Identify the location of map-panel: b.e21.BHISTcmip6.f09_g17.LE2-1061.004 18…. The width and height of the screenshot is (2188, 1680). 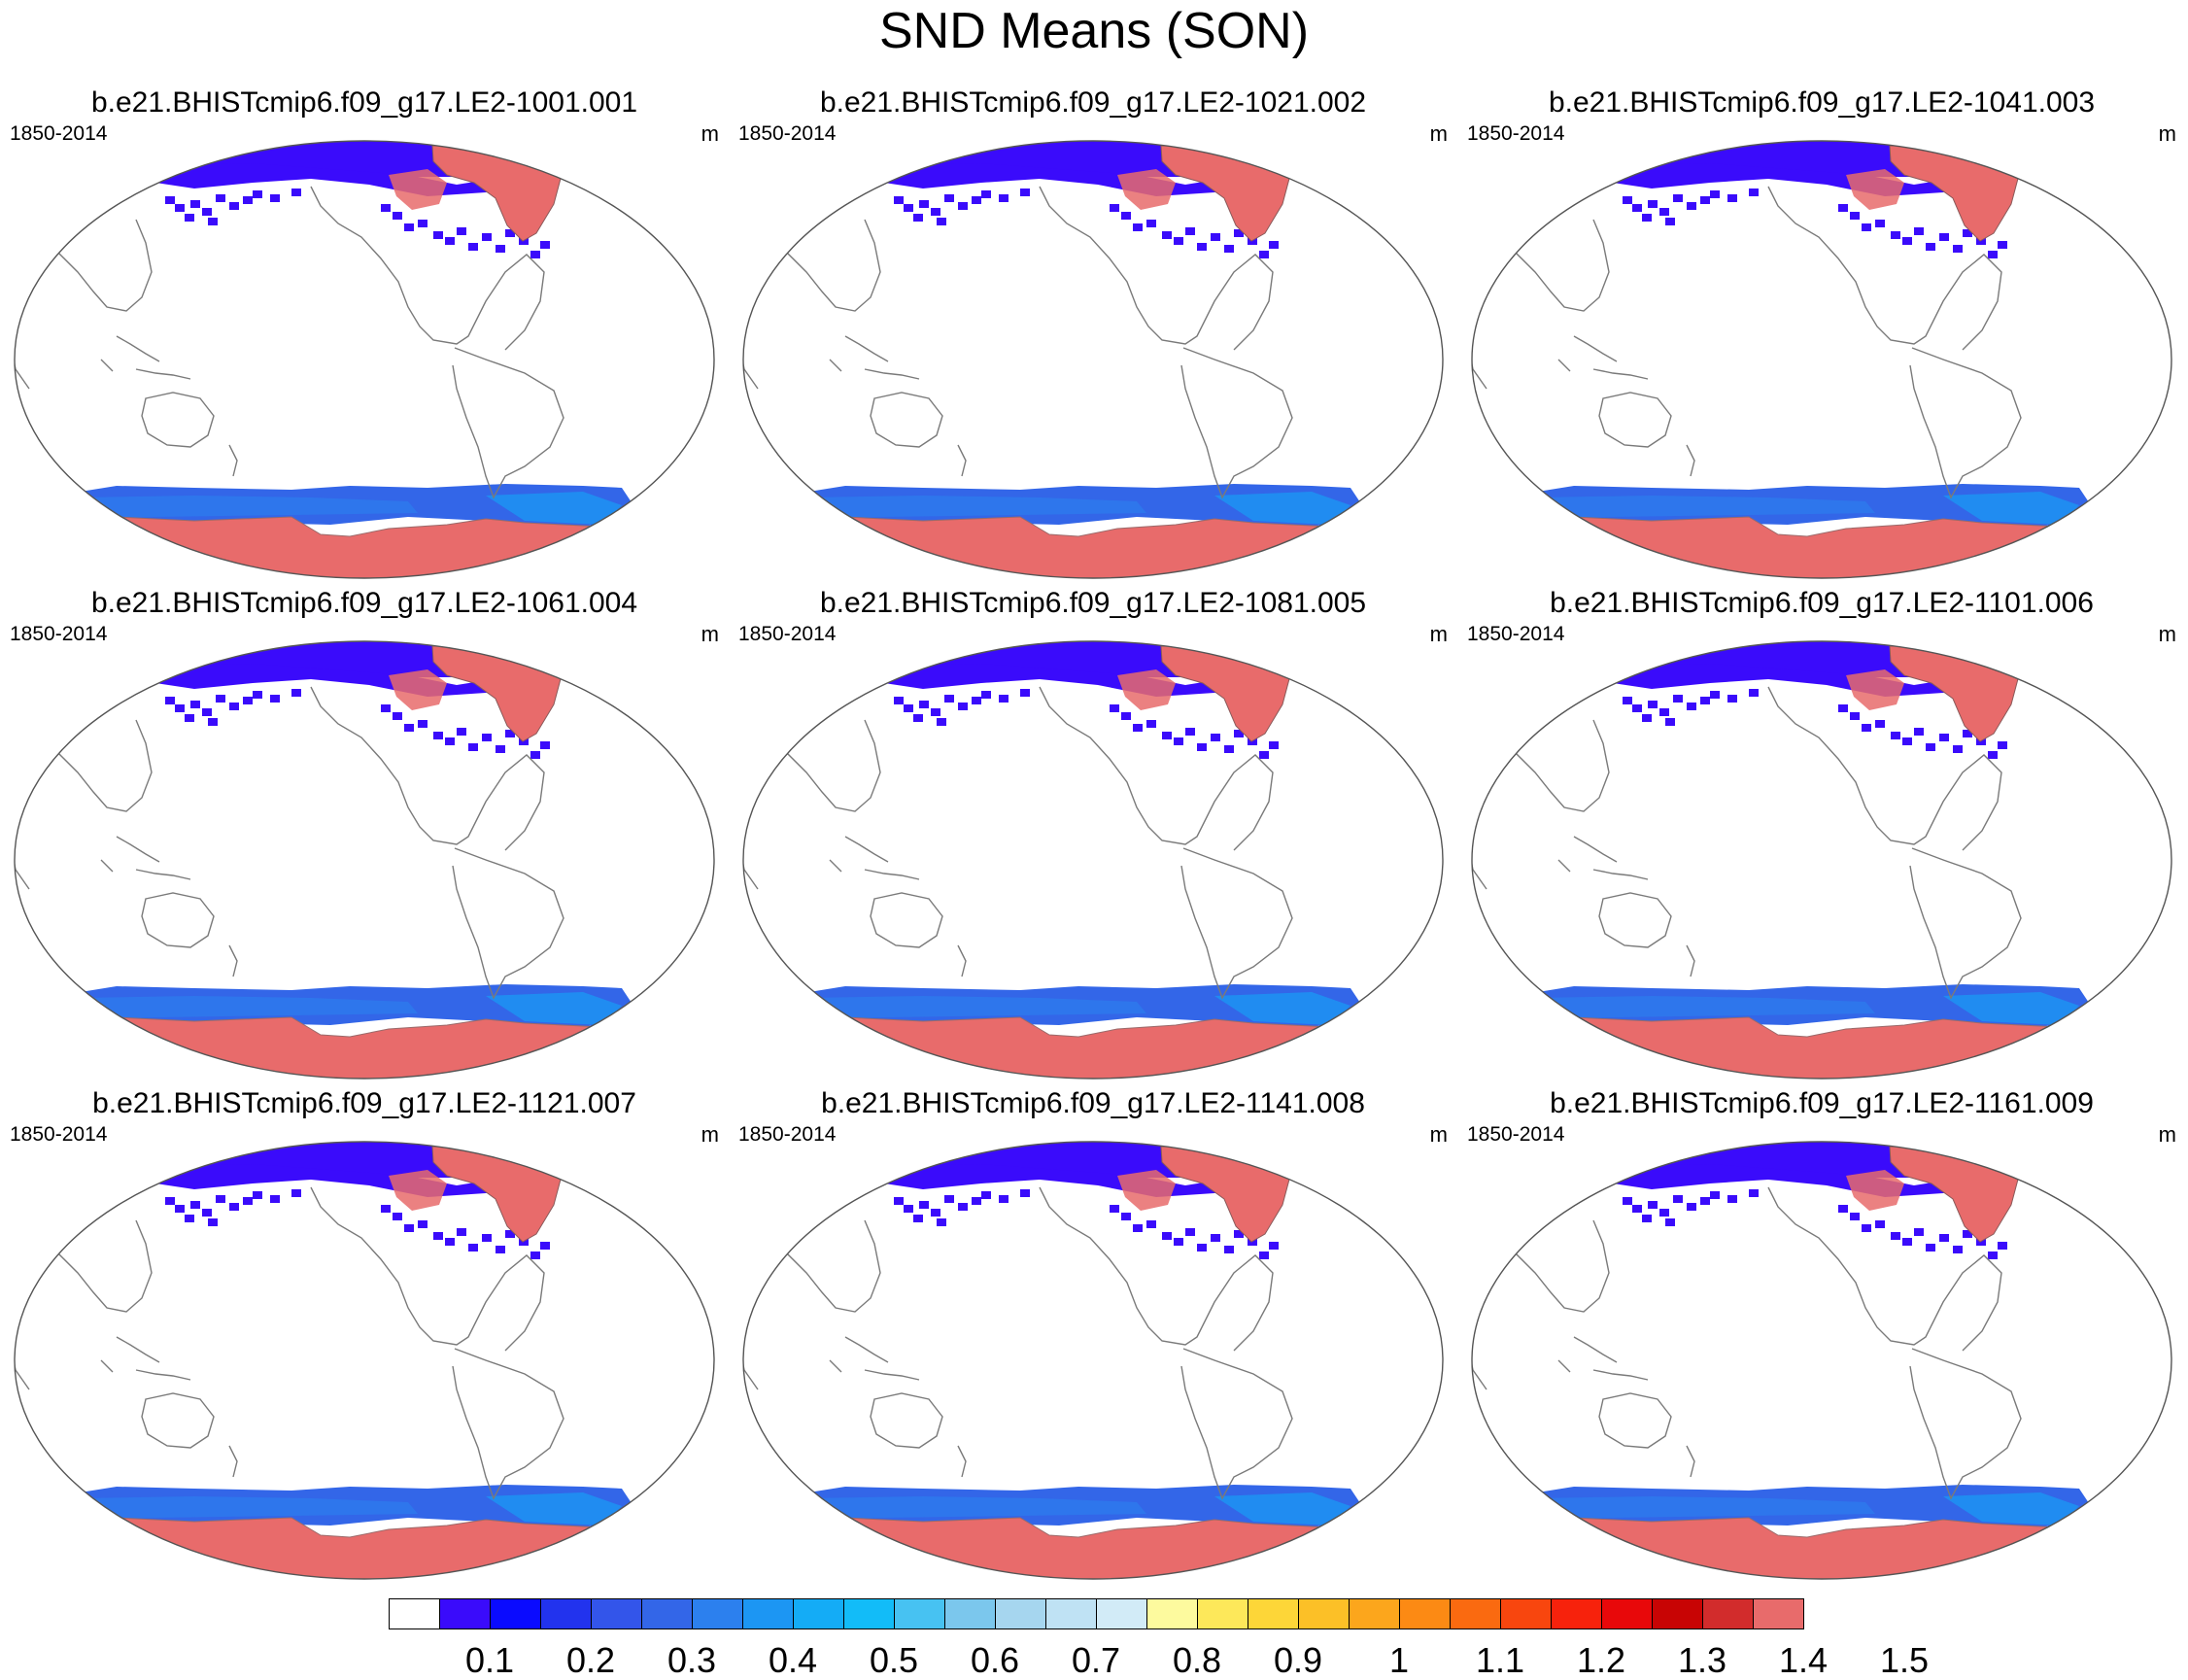
(364, 833).